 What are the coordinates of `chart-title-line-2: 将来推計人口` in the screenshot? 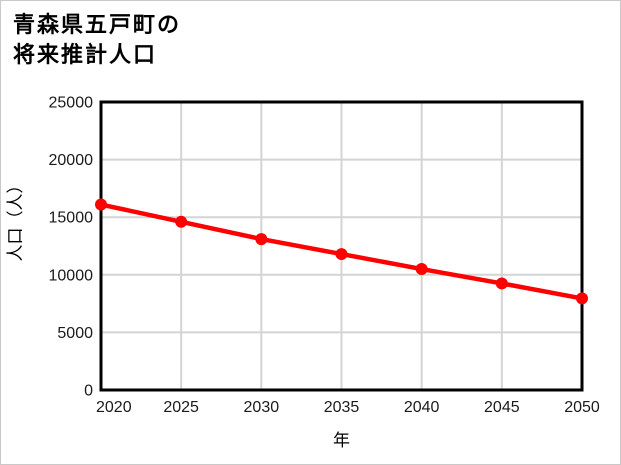 It's located at (85, 54).